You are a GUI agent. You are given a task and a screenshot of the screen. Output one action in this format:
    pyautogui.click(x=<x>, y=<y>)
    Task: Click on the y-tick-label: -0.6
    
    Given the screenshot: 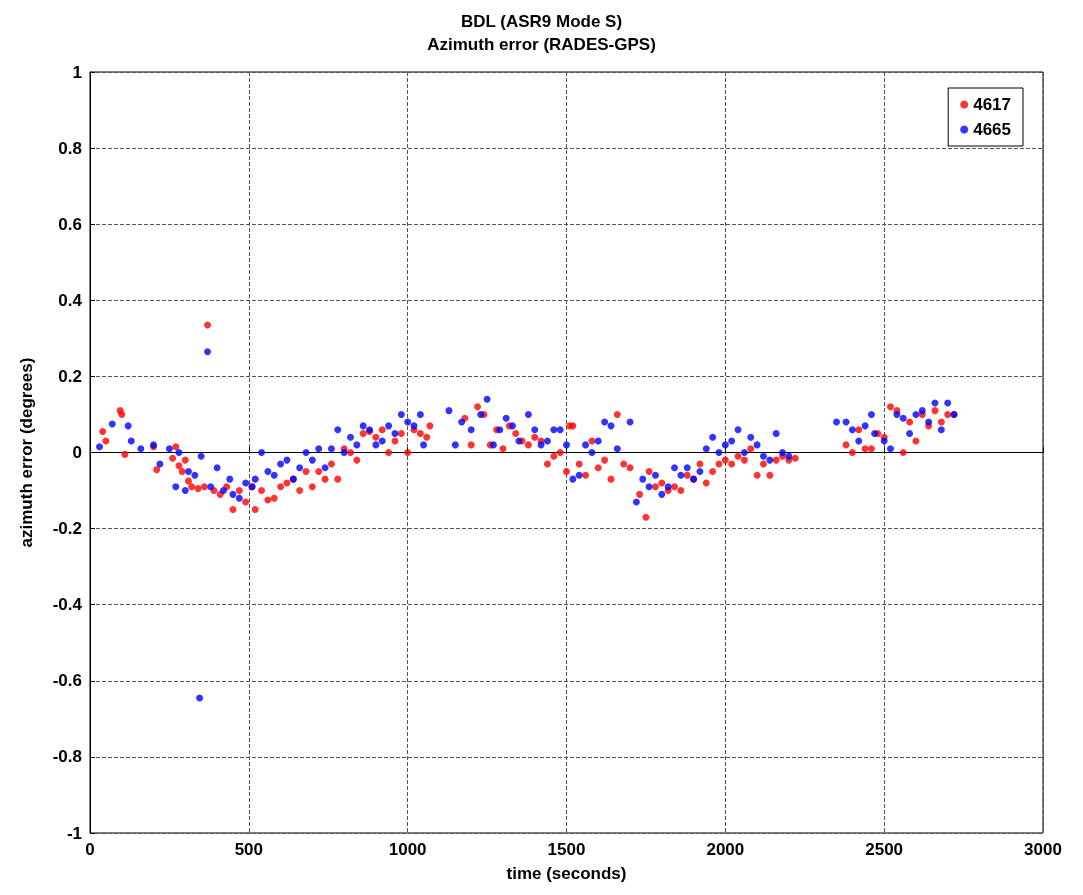 What is the action you would take?
    pyautogui.click(x=67, y=681)
    